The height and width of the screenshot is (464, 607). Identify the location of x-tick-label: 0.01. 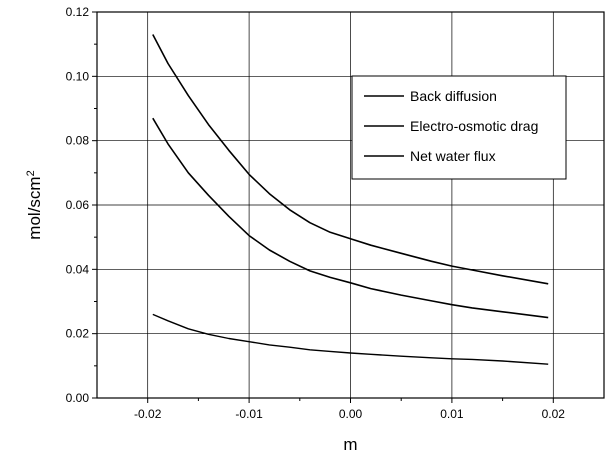
(452, 414).